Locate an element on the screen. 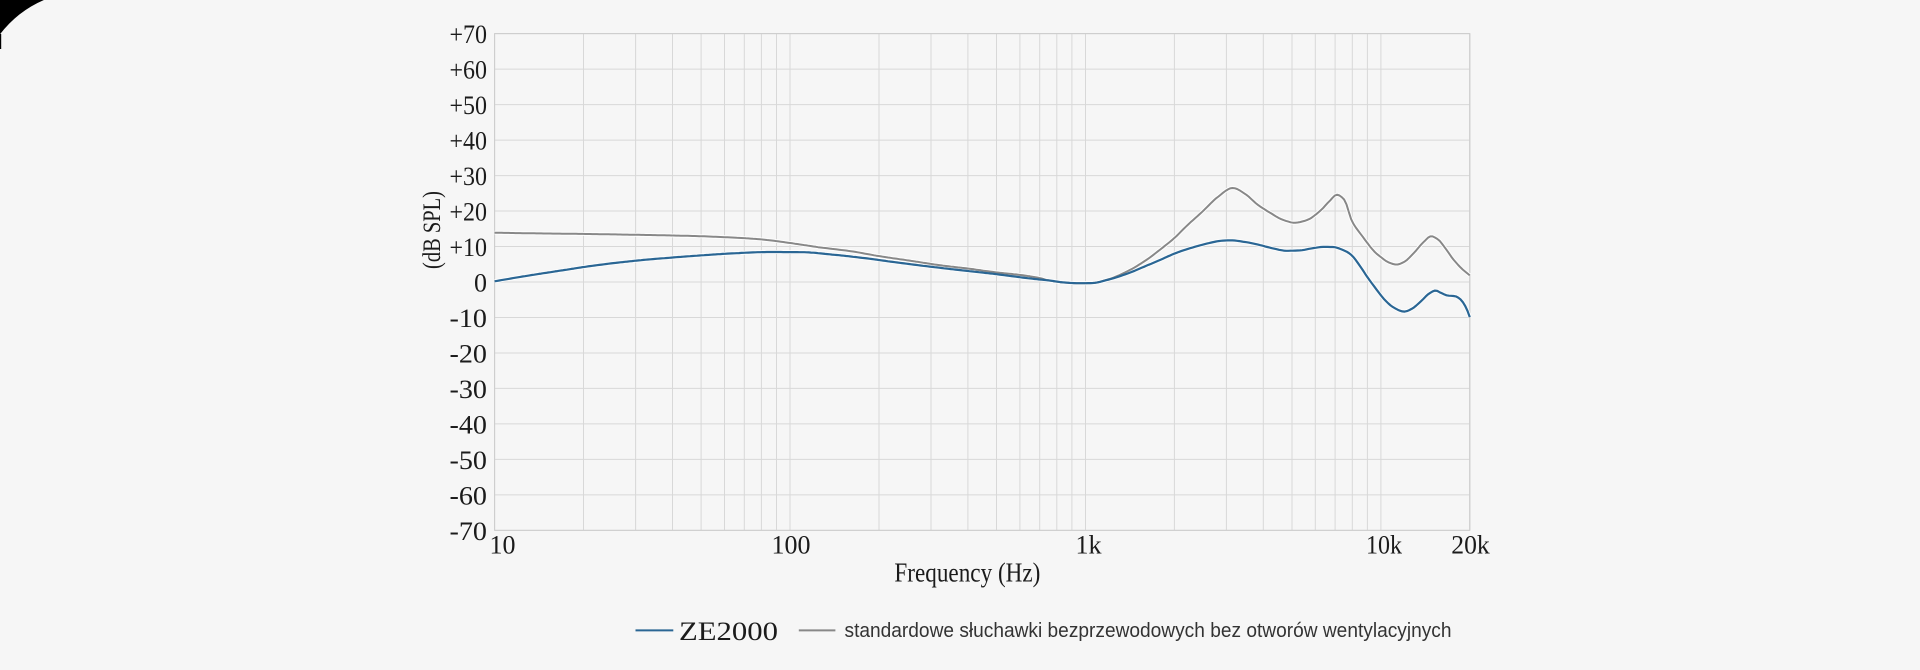 The width and height of the screenshot is (1920, 670). svg-text: 0 is located at coordinates (480, 283).